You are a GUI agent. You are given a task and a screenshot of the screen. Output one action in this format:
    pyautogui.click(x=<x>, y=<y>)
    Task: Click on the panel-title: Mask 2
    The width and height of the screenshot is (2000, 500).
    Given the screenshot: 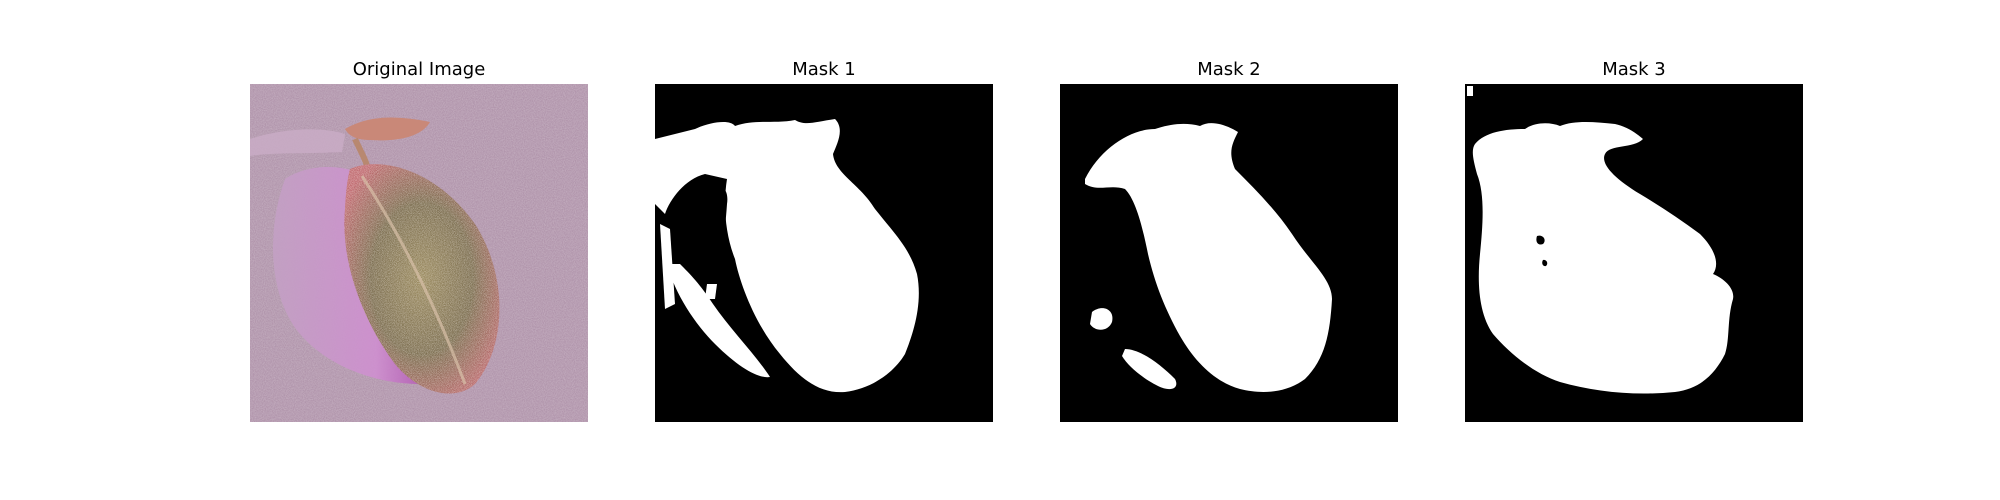 What is the action you would take?
    pyautogui.click(x=1229, y=69)
    